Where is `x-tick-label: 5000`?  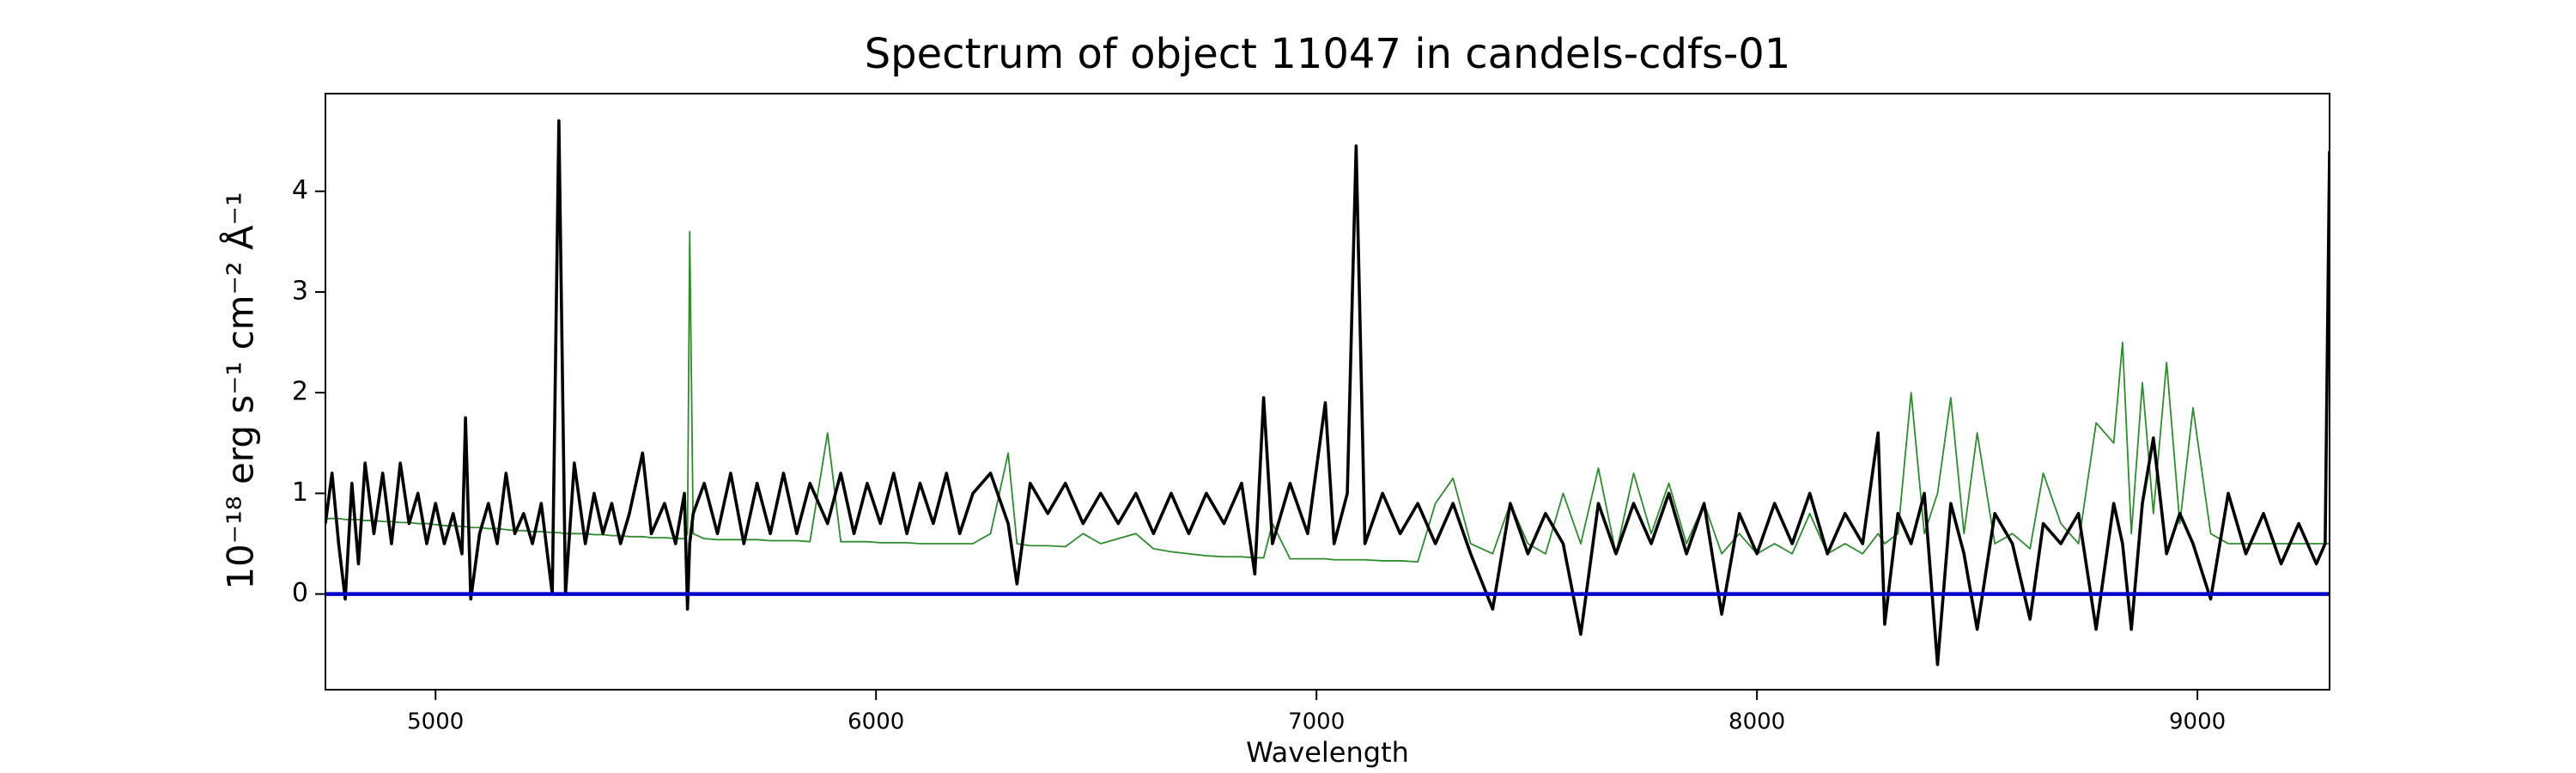
x-tick-label: 5000 is located at coordinates (435, 722).